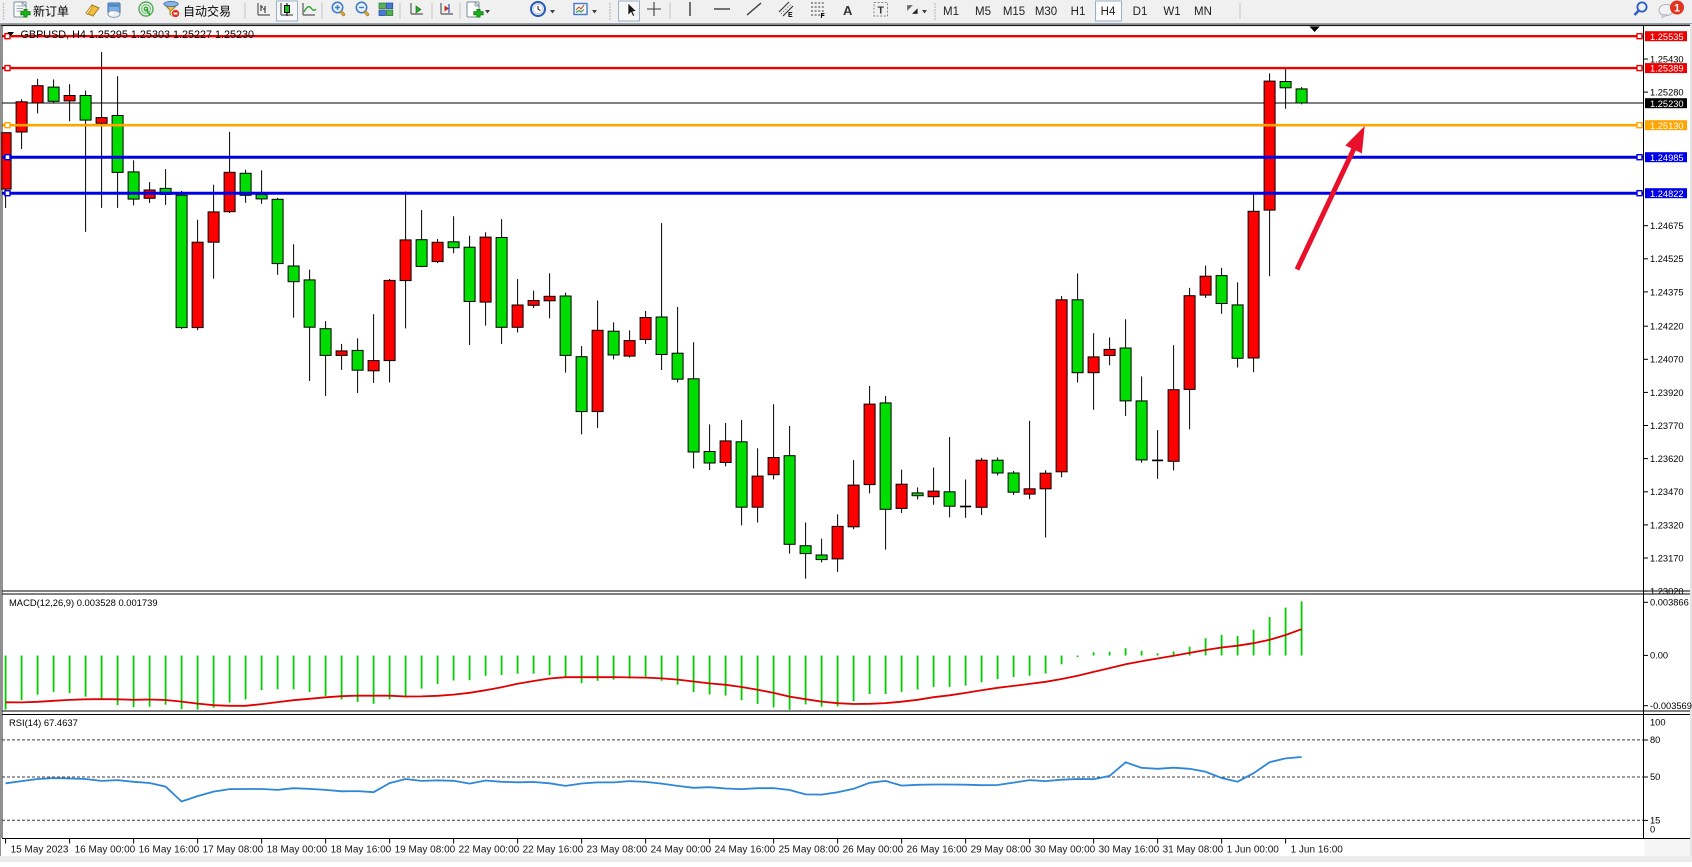  I want to click on svg-text: 1.23170, so click(1667, 558).